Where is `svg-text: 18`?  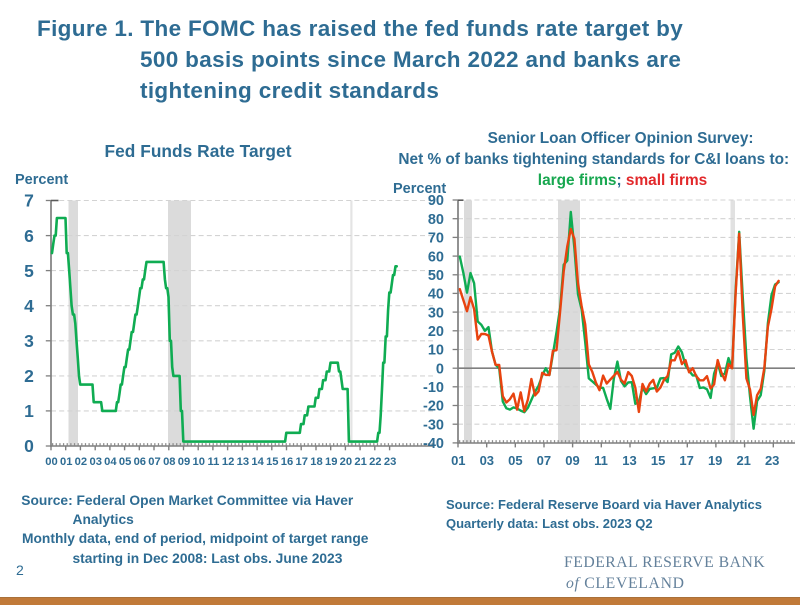 svg-text: 18 is located at coordinates (316, 462).